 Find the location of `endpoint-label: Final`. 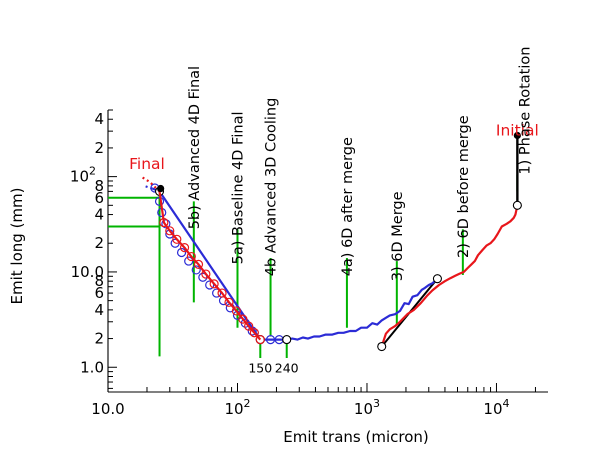

endpoint-label: Final is located at coordinates (147, 164).